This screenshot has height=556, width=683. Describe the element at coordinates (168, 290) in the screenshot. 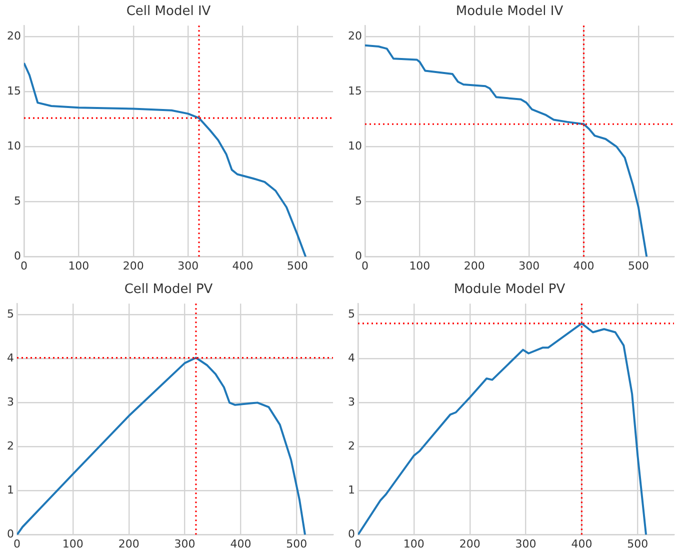

I see `chart-title: Cell Model PV` at that location.